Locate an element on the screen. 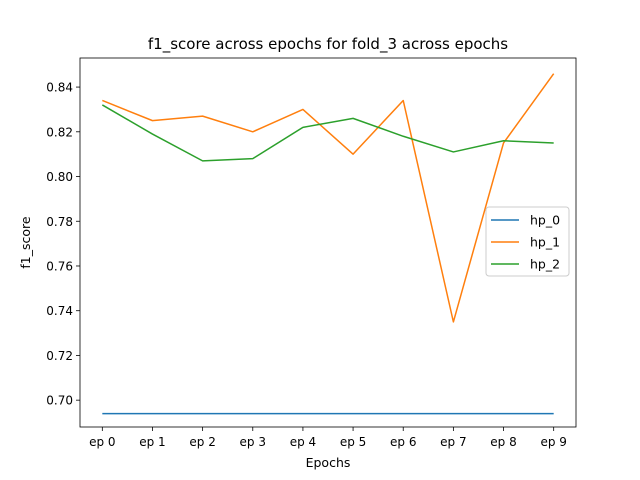 This screenshot has width=640, height=480. x-tick-label: ep 8 is located at coordinates (503, 442).